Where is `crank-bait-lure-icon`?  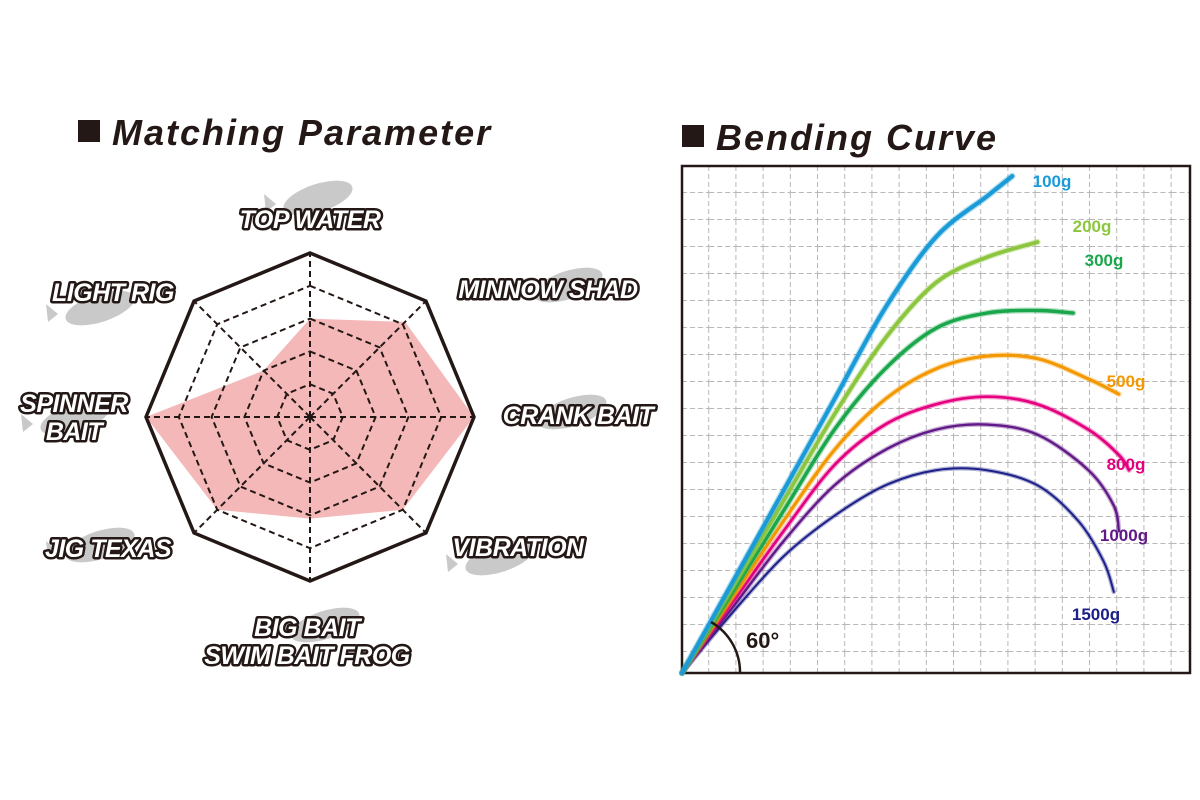
crank-bait-lure-icon is located at coordinates (562, 412).